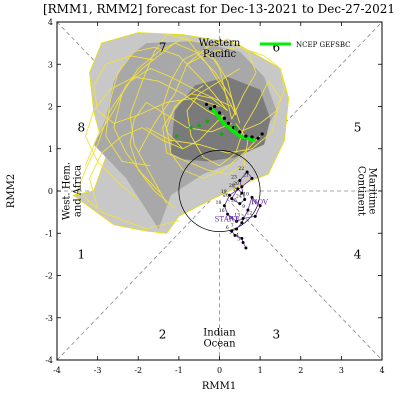 This screenshot has height=400, width=400. Describe the element at coordinates (219, 332) in the screenshot. I see `region-label-line: Indian` at that location.